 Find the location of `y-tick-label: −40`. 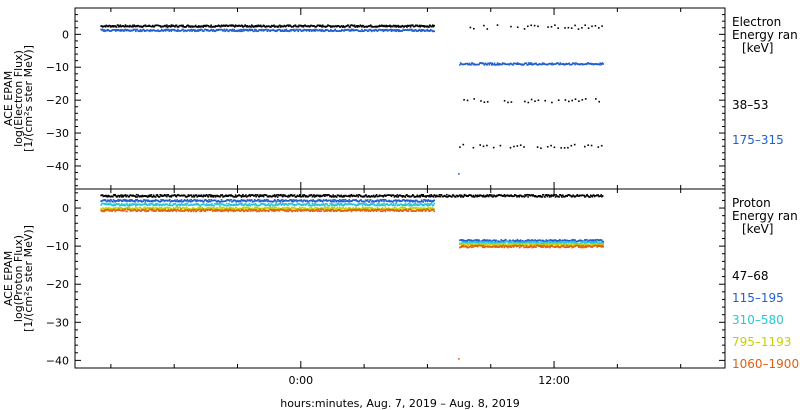

y-tick-label: −40 is located at coordinates (57, 360).